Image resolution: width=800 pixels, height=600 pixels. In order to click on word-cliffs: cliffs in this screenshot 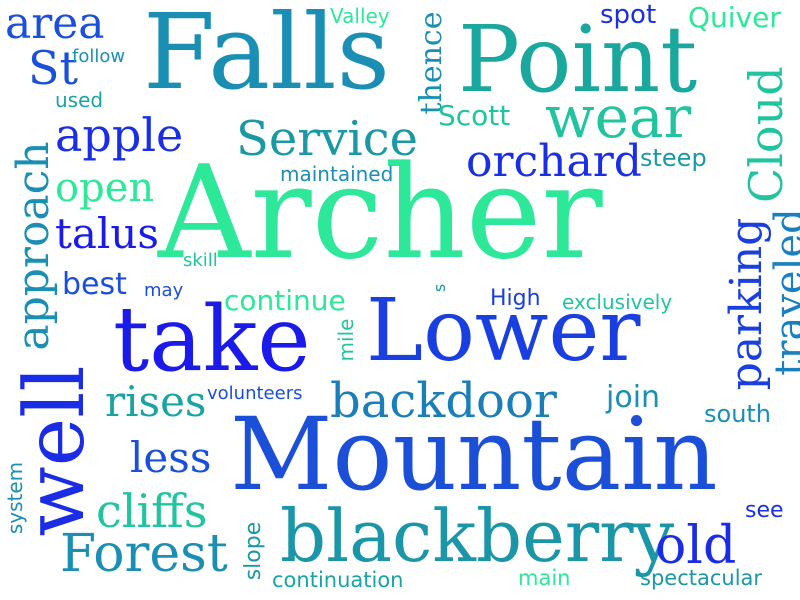, I will do `click(152, 511)`.